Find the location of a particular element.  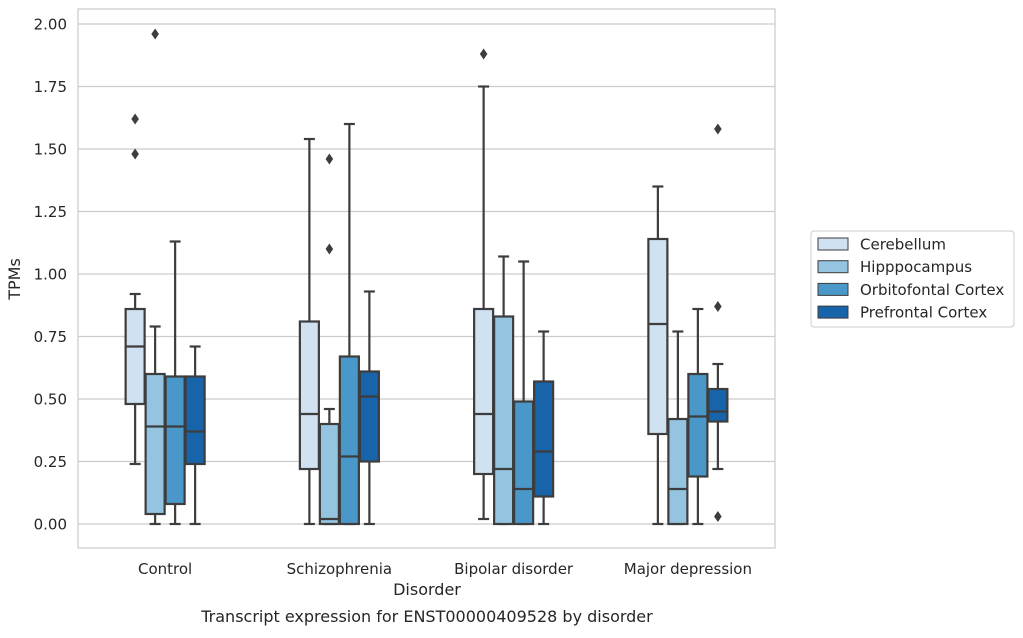

y-axis-label: TPMs is located at coordinates (14, 279).